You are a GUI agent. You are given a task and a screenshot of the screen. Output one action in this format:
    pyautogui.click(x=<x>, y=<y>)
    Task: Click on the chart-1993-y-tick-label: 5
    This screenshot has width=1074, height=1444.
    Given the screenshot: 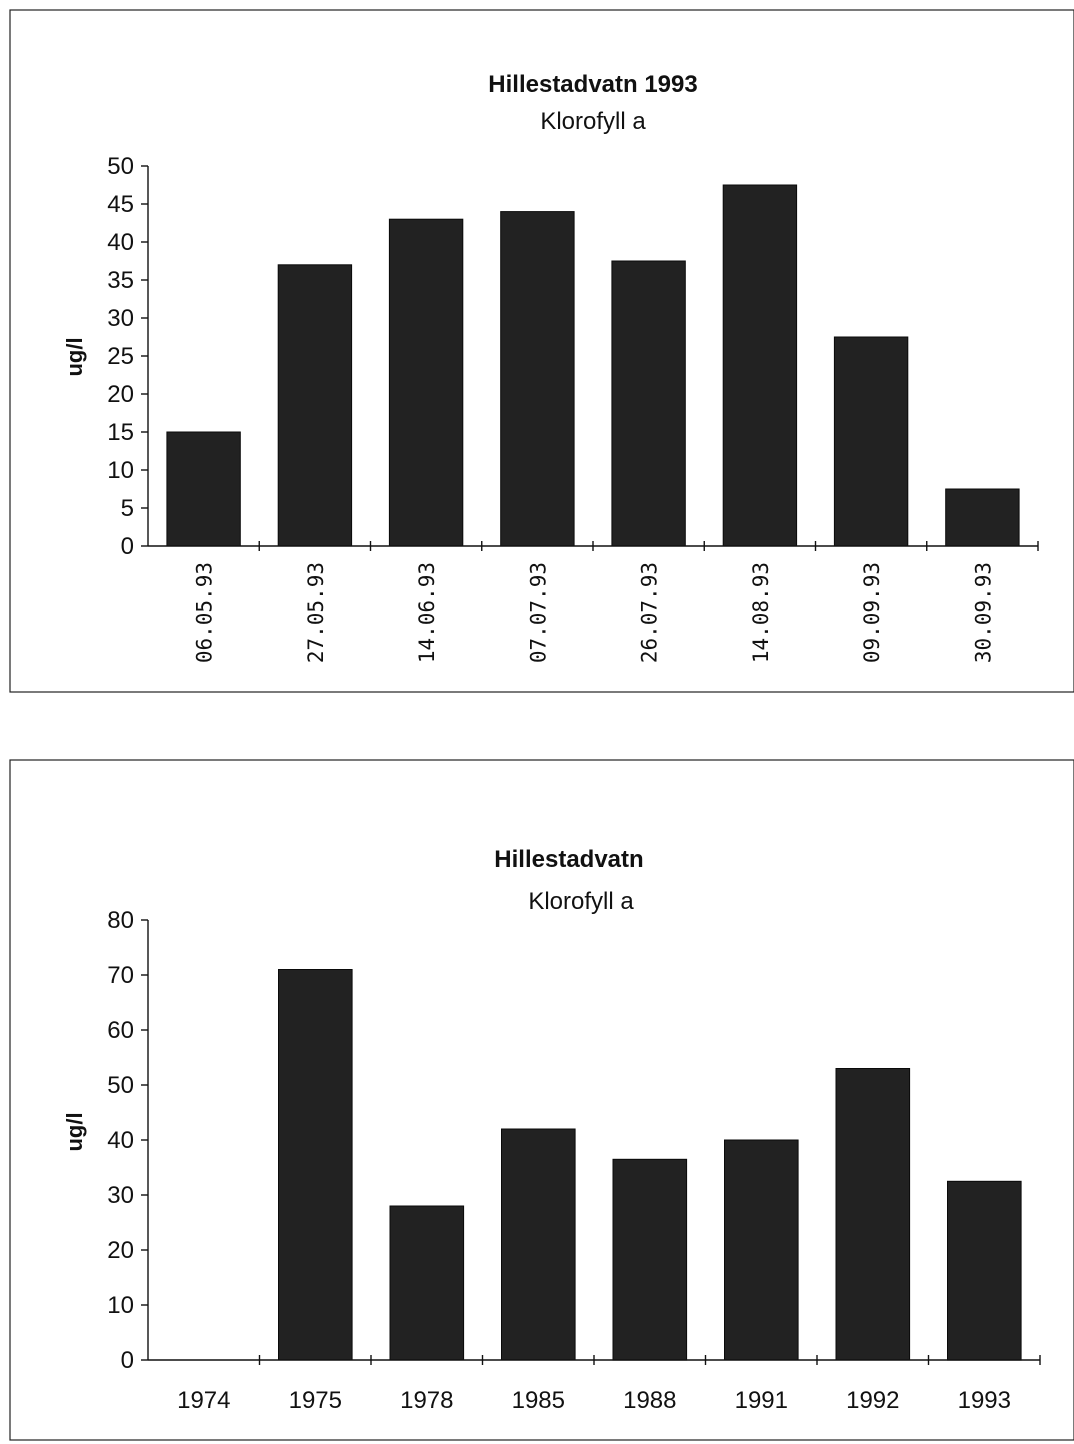 What is the action you would take?
    pyautogui.click(x=127, y=508)
    